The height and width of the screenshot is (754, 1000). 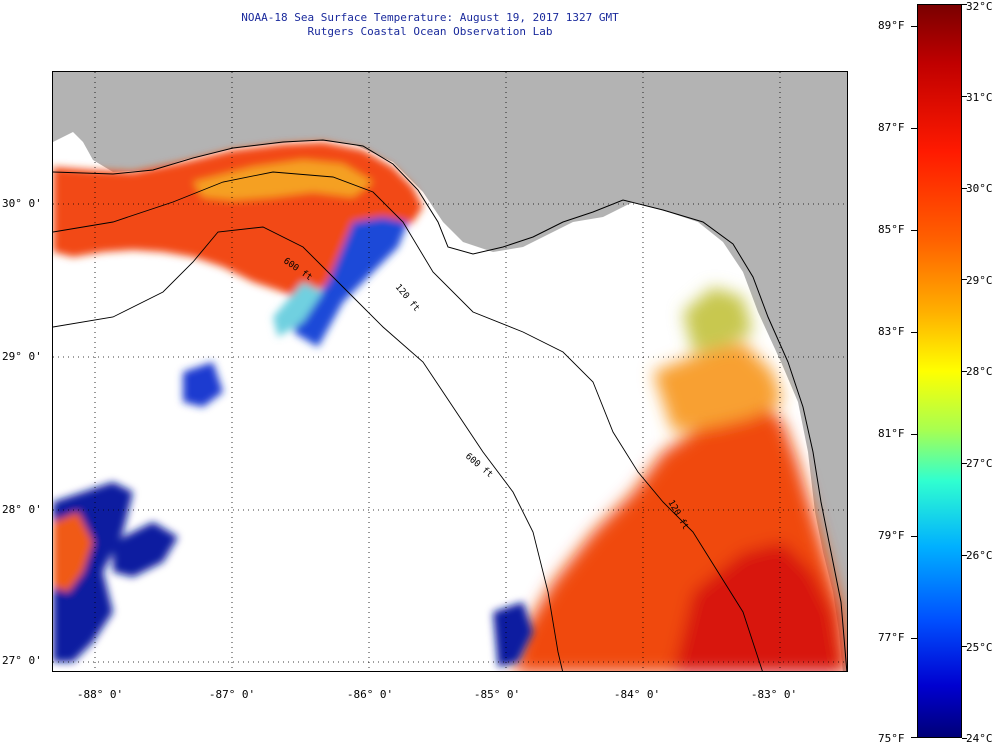 What do you see at coordinates (22, 203) in the screenshot?
I see `latitude-label: 30° 0'` at bounding box center [22, 203].